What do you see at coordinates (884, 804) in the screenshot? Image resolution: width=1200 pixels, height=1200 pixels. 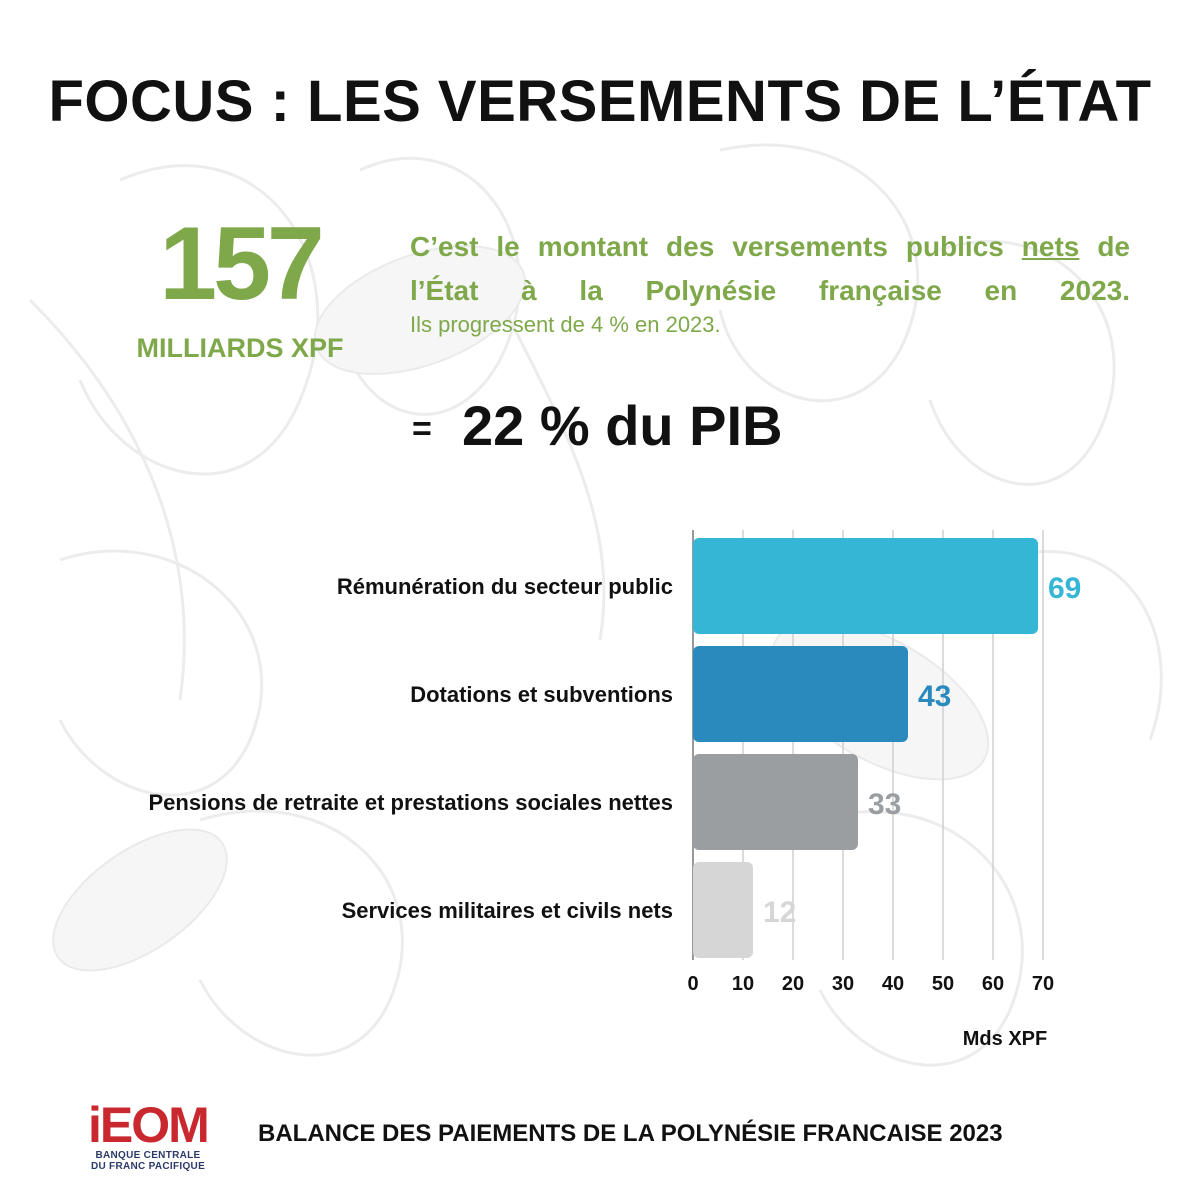 I see `value-label: 33` at bounding box center [884, 804].